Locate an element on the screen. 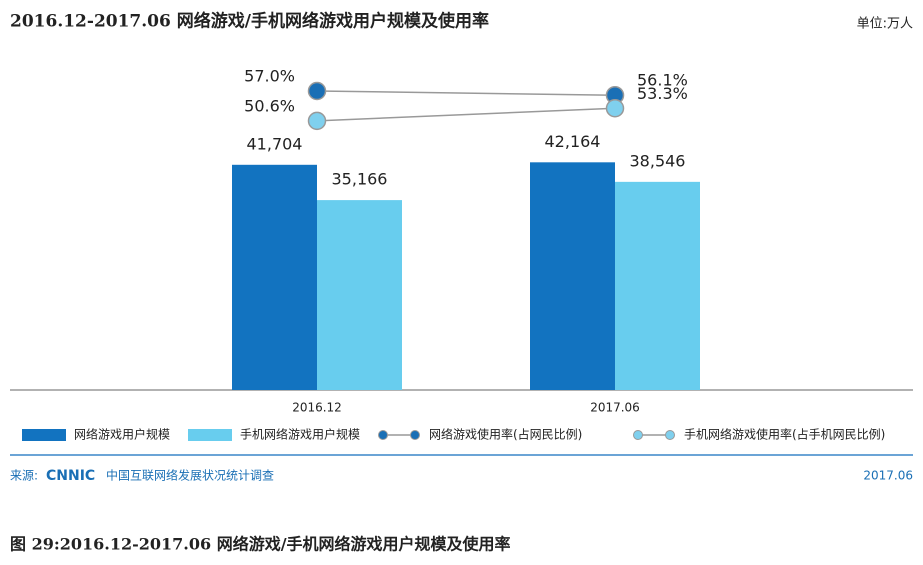 The height and width of the screenshot is (565, 923). legend-label: 手机网络游戏用户规模 is located at coordinates (300, 434).